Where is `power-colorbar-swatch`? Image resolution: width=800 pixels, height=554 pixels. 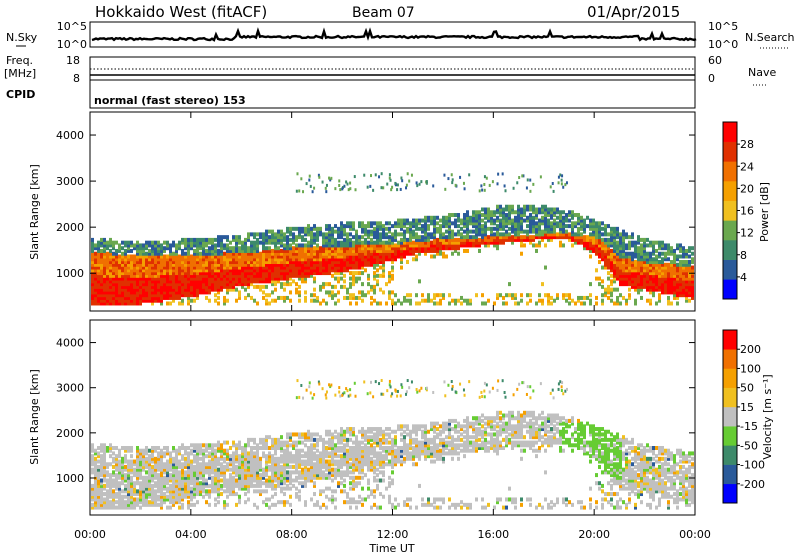
power-colorbar-swatch is located at coordinates (730, 230).